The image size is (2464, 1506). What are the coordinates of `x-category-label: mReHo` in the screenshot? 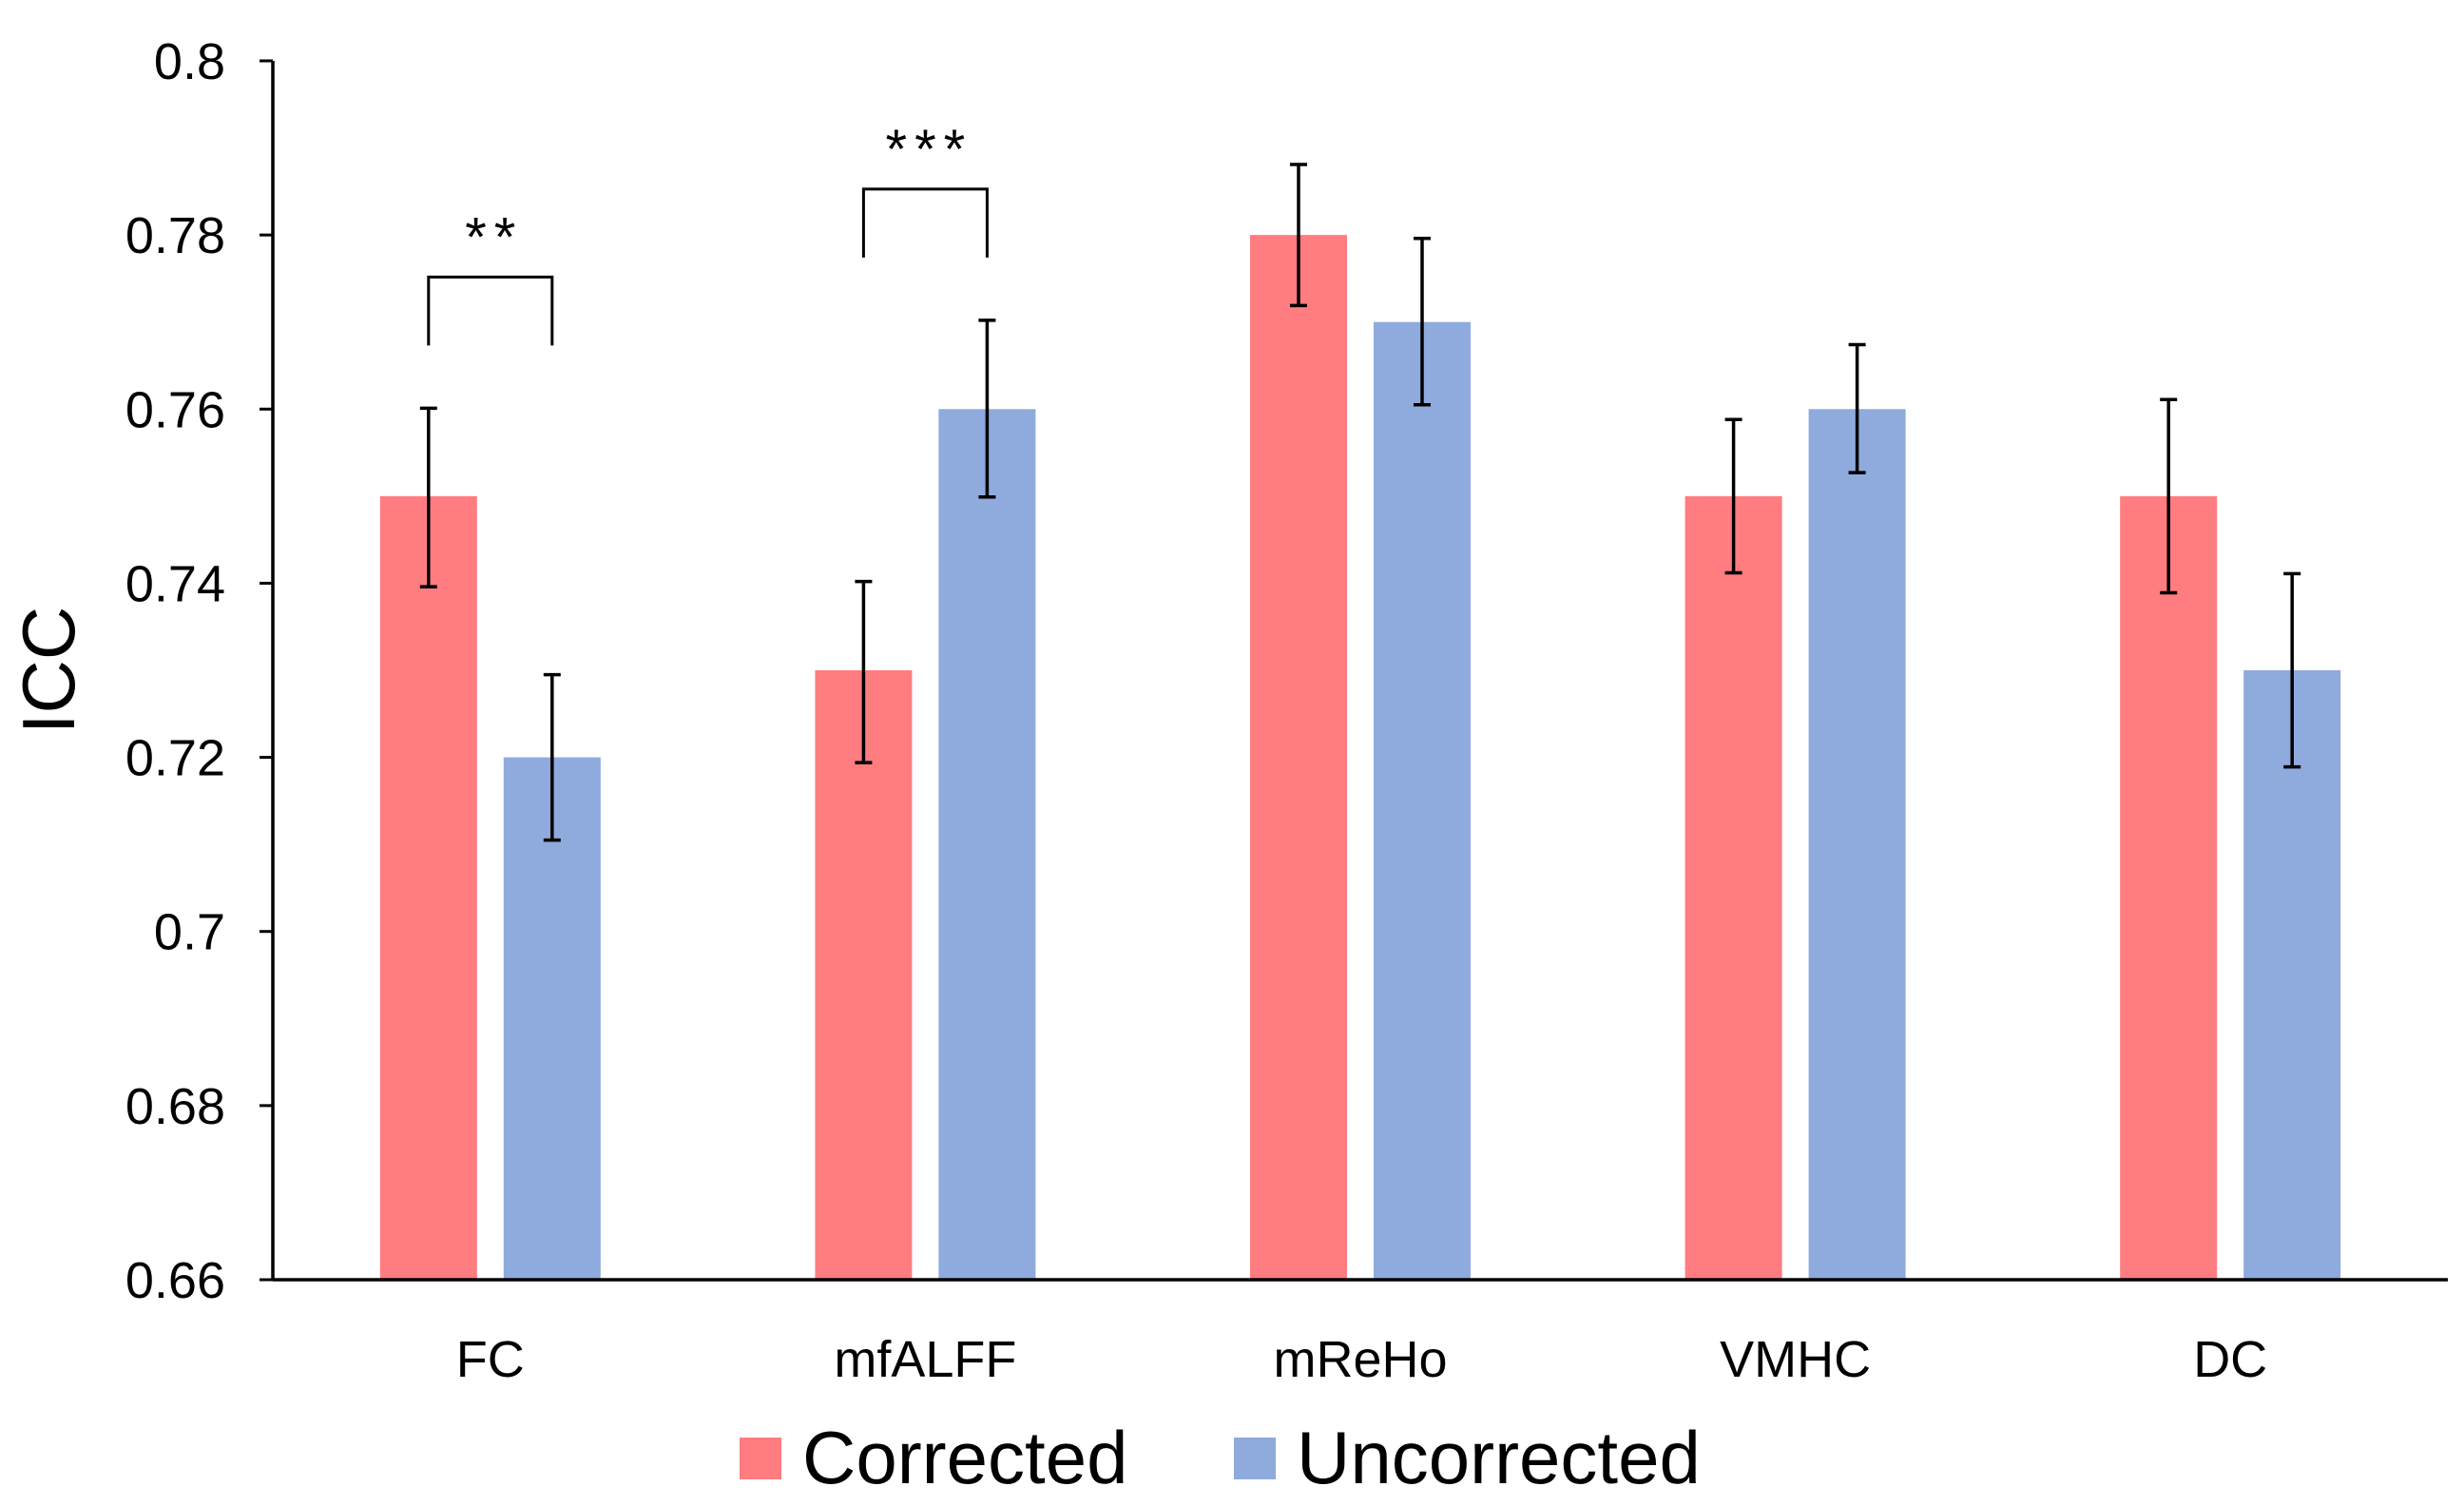 It's located at (1360, 1359).